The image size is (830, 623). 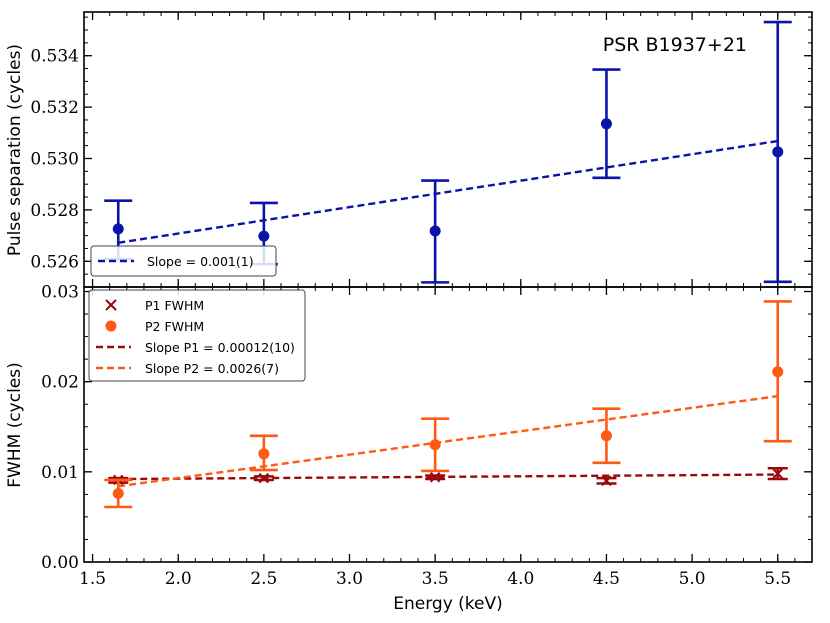 I want to click on legend-fit-label: Slope = 0.001(1), so click(x=200, y=261).